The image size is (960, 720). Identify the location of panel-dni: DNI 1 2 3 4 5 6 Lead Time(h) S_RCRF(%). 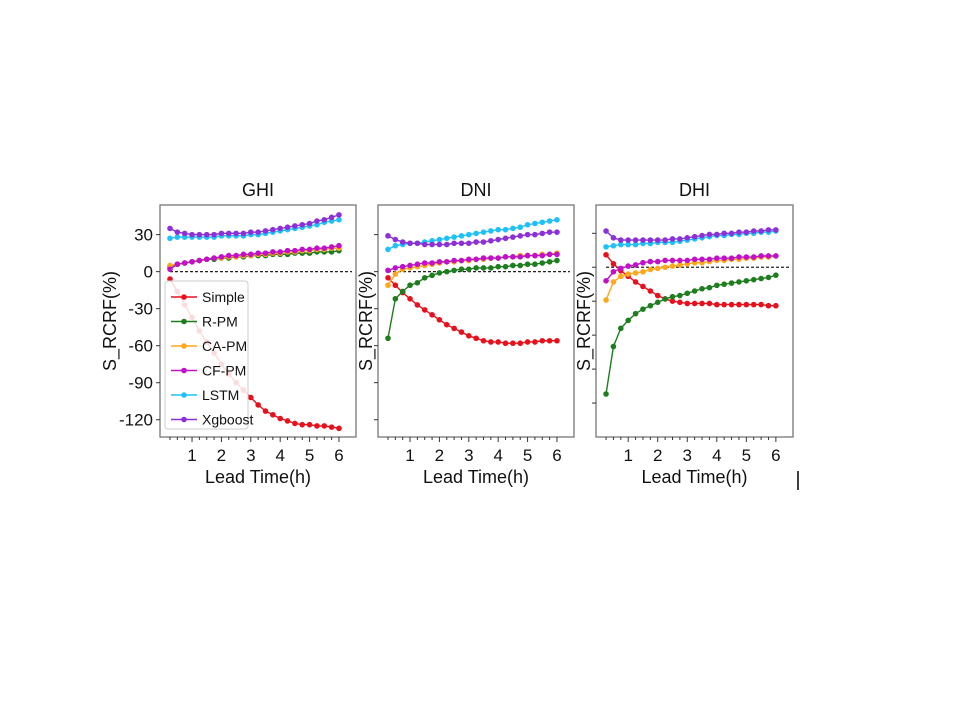
(465, 333).